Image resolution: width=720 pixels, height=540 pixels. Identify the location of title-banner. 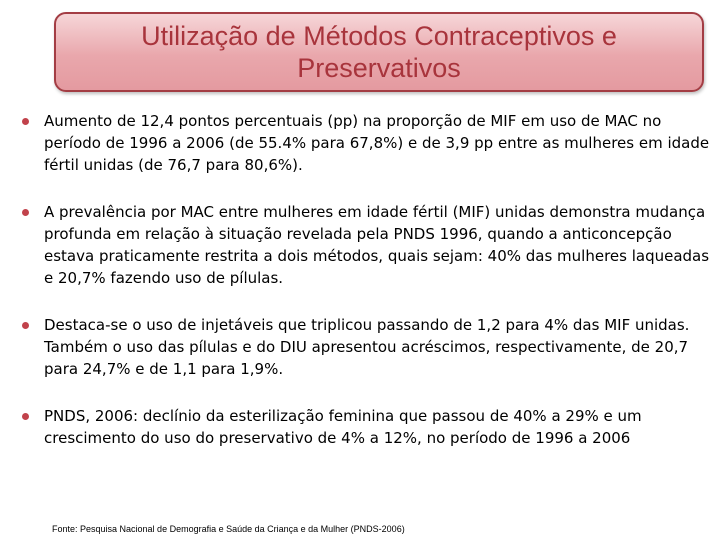
(379, 52).